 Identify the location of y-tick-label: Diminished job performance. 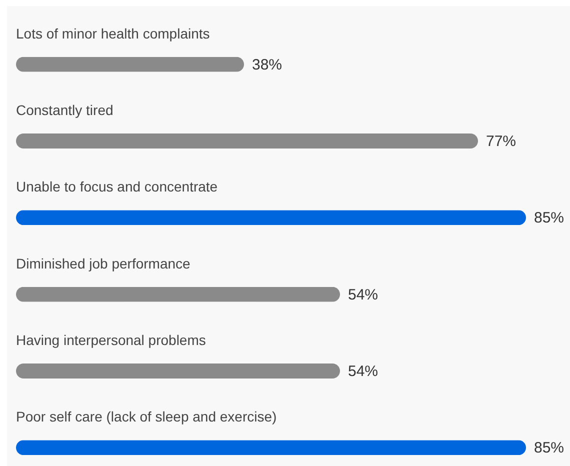
(103, 263).